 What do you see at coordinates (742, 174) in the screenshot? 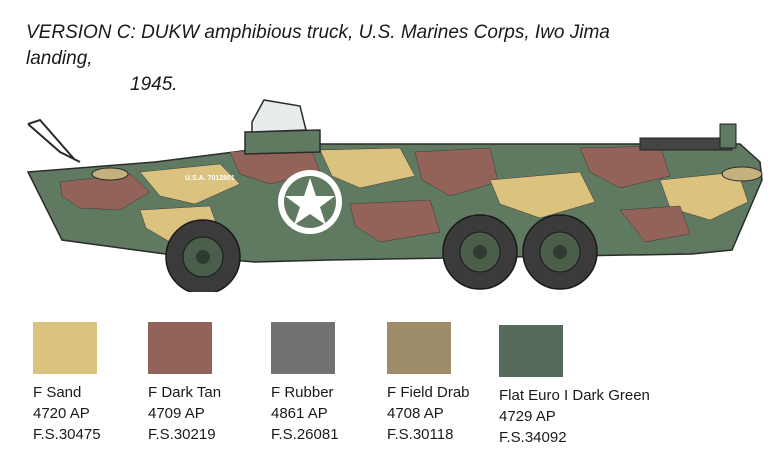
I see `rope-coil-rear` at bounding box center [742, 174].